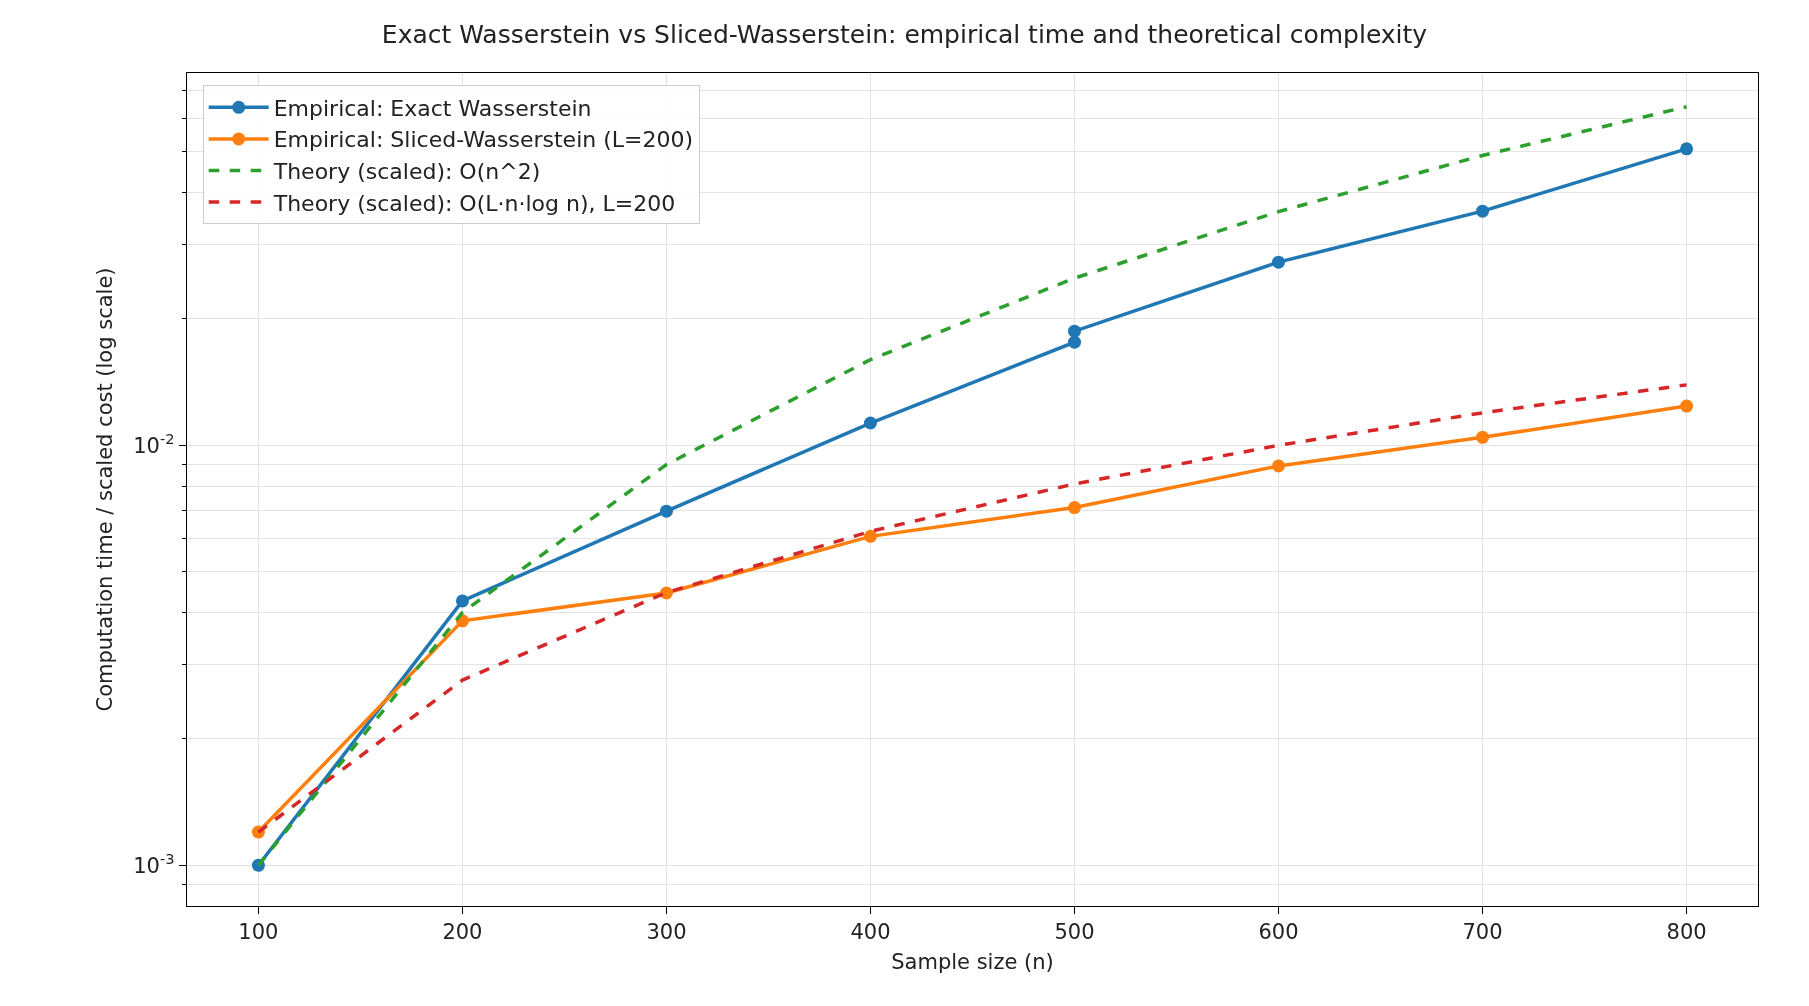 This screenshot has height=1006, width=1809. Describe the element at coordinates (154, 443) in the screenshot. I see `y-tick-label: 10$^{-2}$` at that location.